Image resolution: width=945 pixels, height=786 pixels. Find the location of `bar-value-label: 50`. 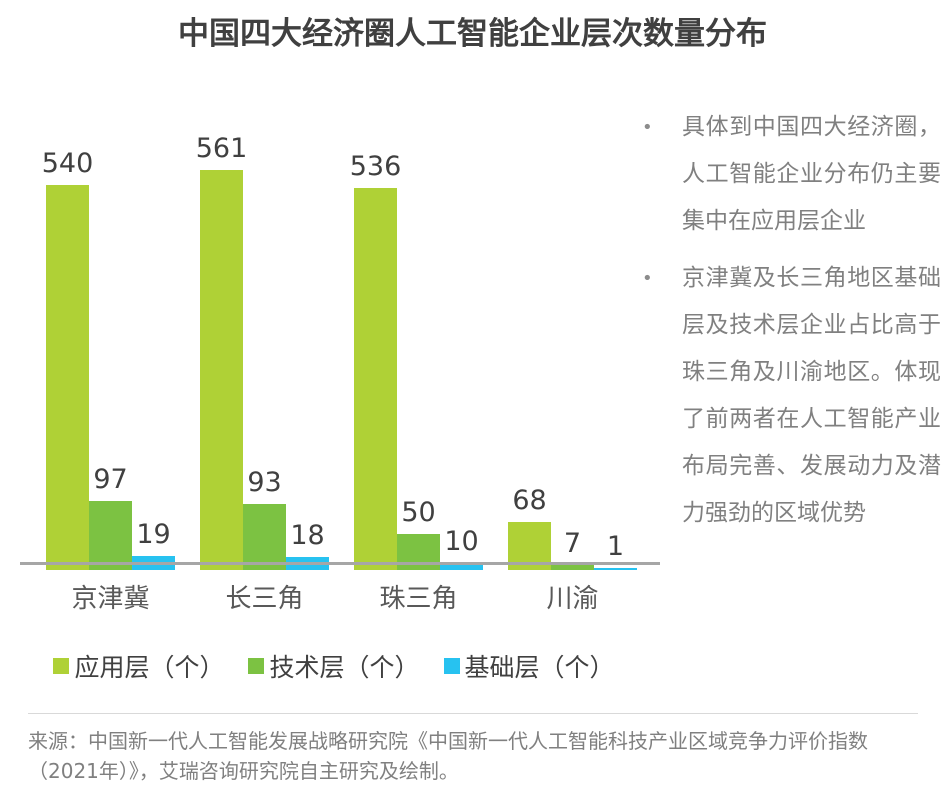

bar-value-label: 50 is located at coordinates (418, 513).